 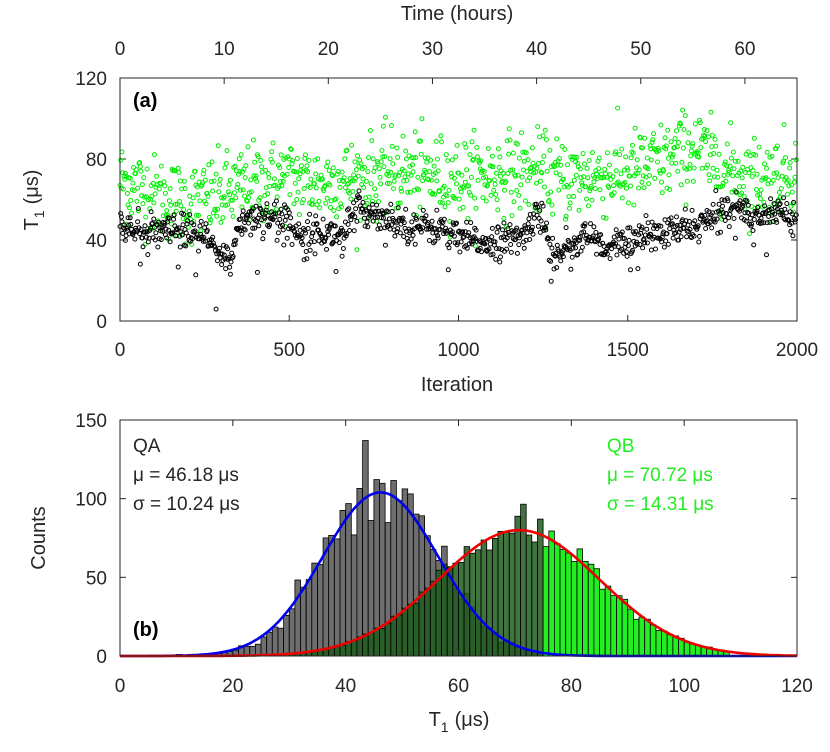 What do you see at coordinates (101, 322) in the screenshot?
I see `a-ytick-label: 0` at bounding box center [101, 322].